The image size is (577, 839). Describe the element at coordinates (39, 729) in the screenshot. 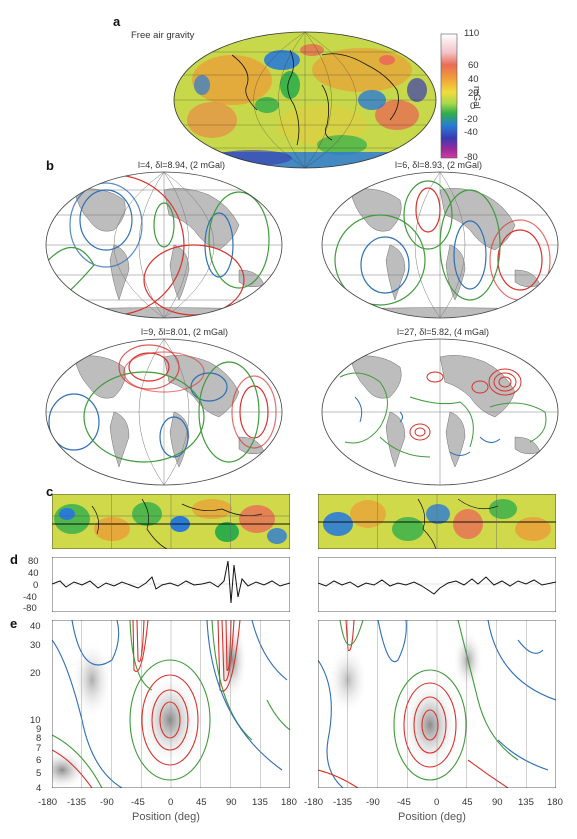

I see `spectrogram-tick-9: 9` at that location.